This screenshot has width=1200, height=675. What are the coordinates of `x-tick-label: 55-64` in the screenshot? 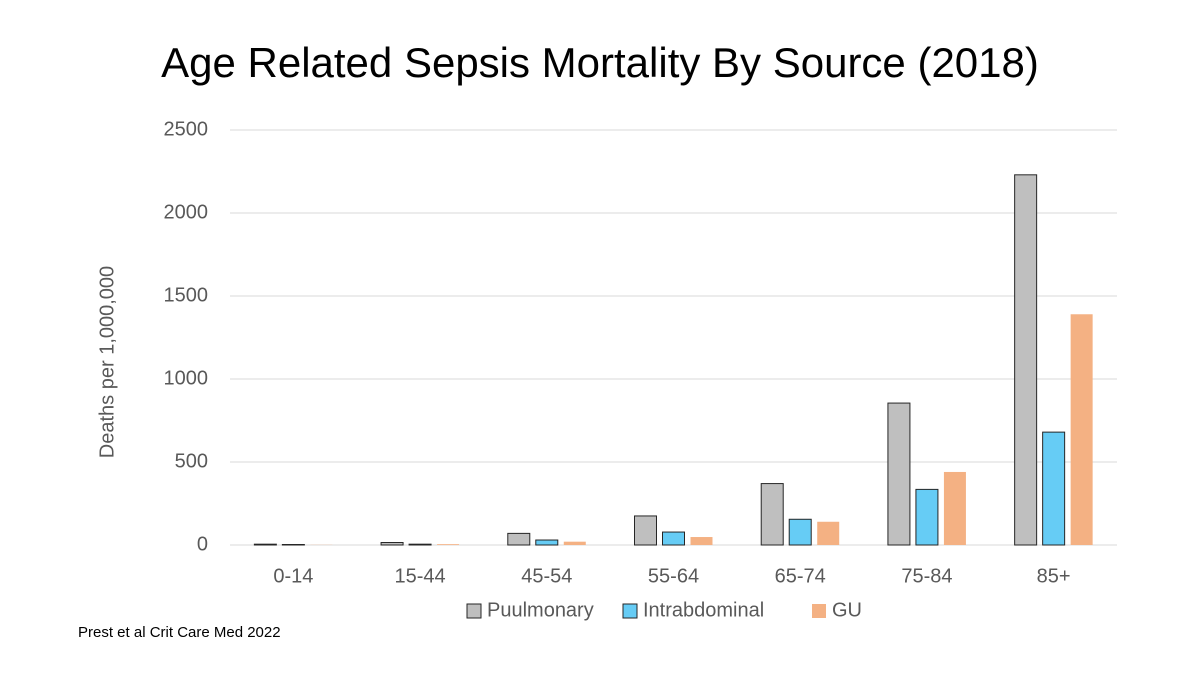 It's located at (673, 576).